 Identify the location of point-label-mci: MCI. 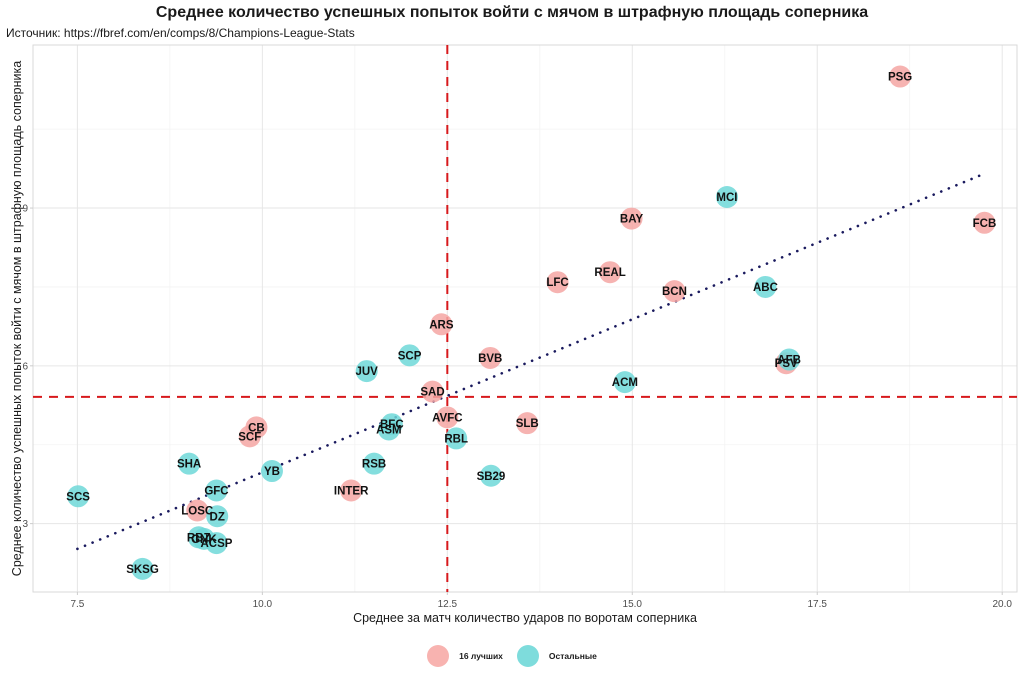
(726, 198).